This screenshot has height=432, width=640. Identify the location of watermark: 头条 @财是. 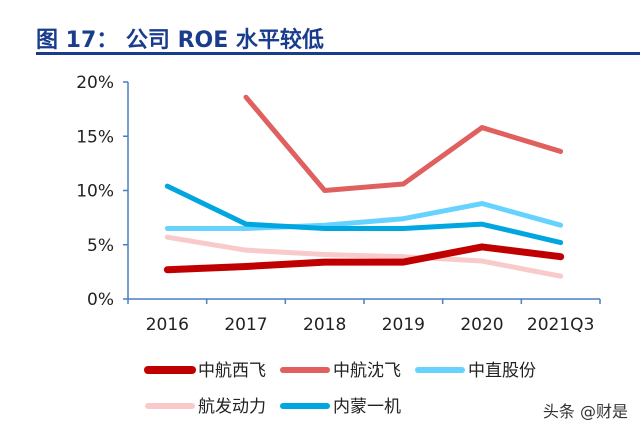
(585, 411).